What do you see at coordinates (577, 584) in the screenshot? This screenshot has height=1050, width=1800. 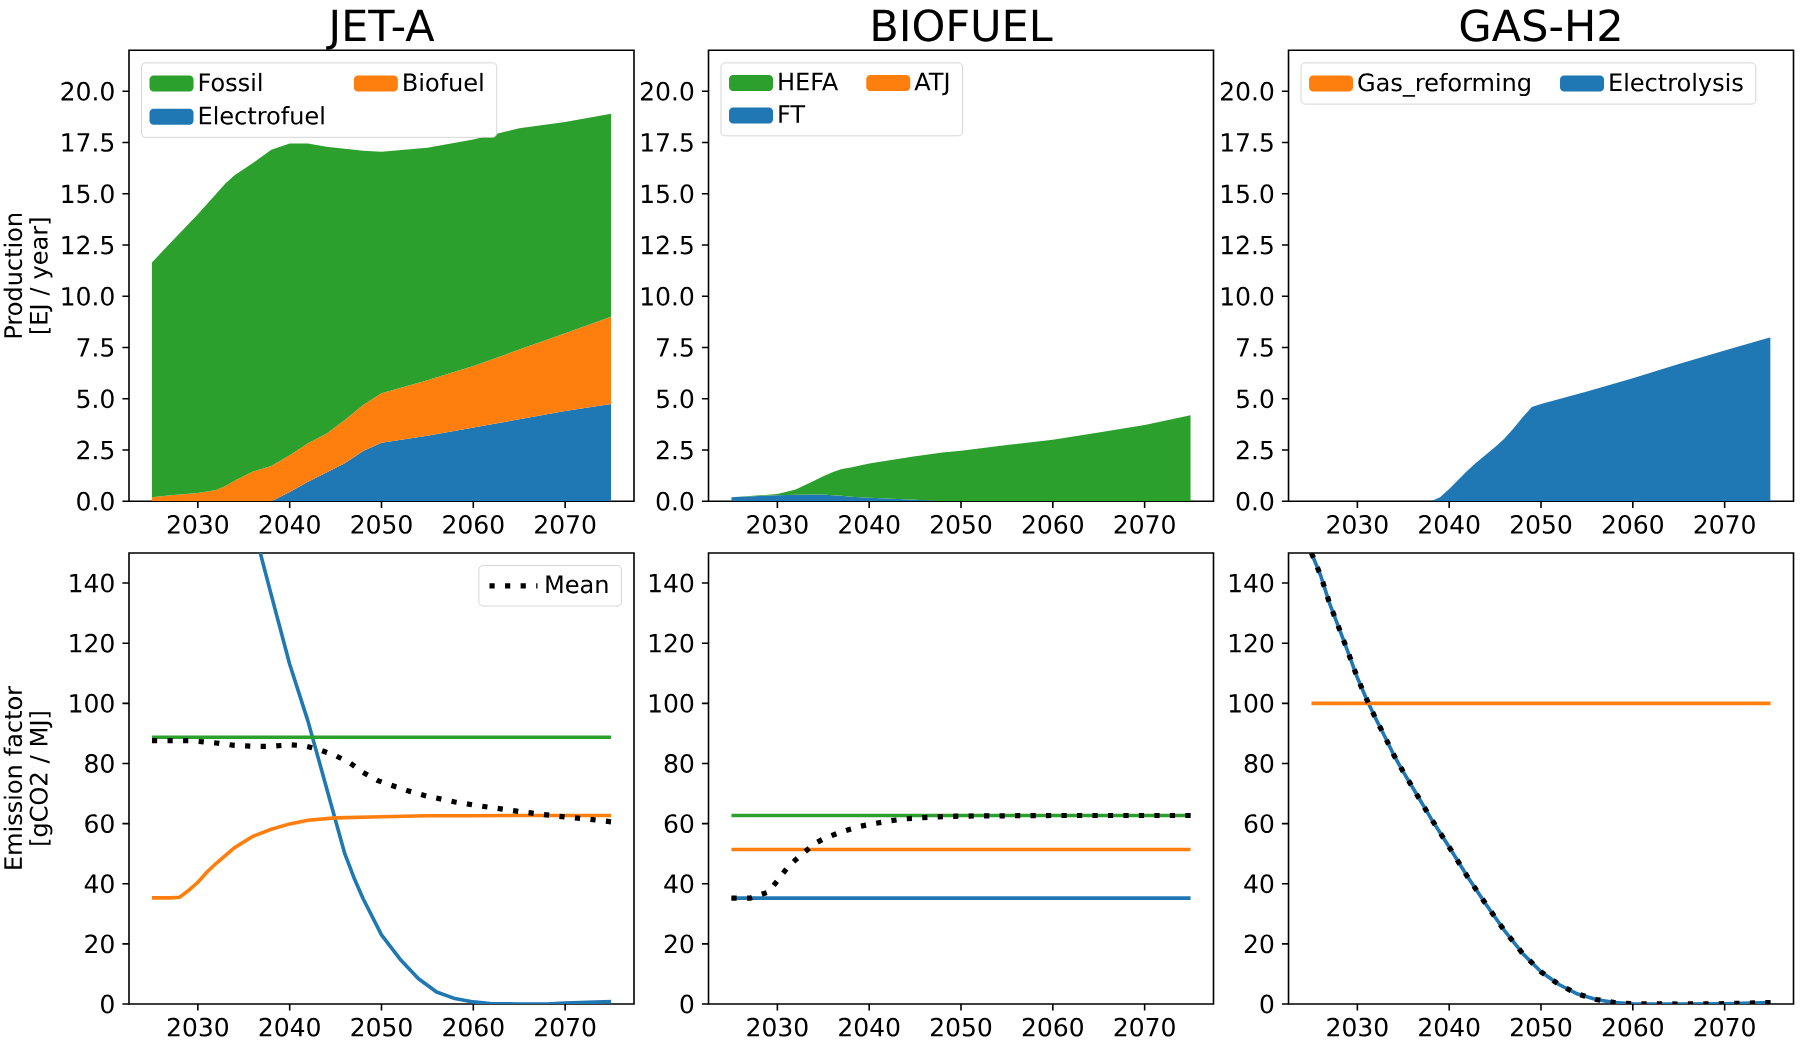 I see `legend-label: Mean` at bounding box center [577, 584].